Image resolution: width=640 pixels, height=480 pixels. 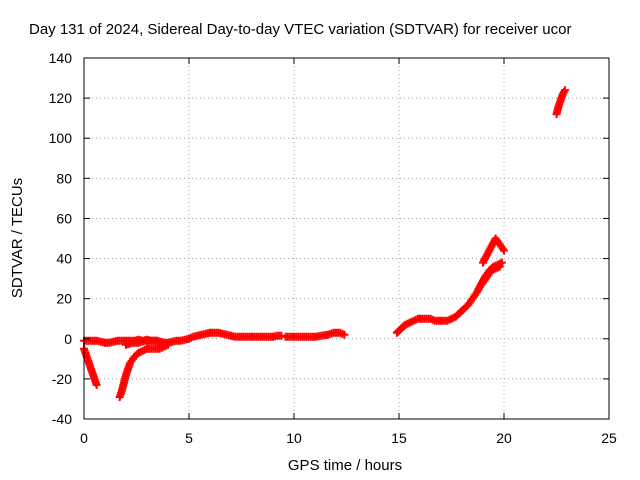 What do you see at coordinates (609, 438) in the screenshot?
I see `x-tick-label: 25` at bounding box center [609, 438].